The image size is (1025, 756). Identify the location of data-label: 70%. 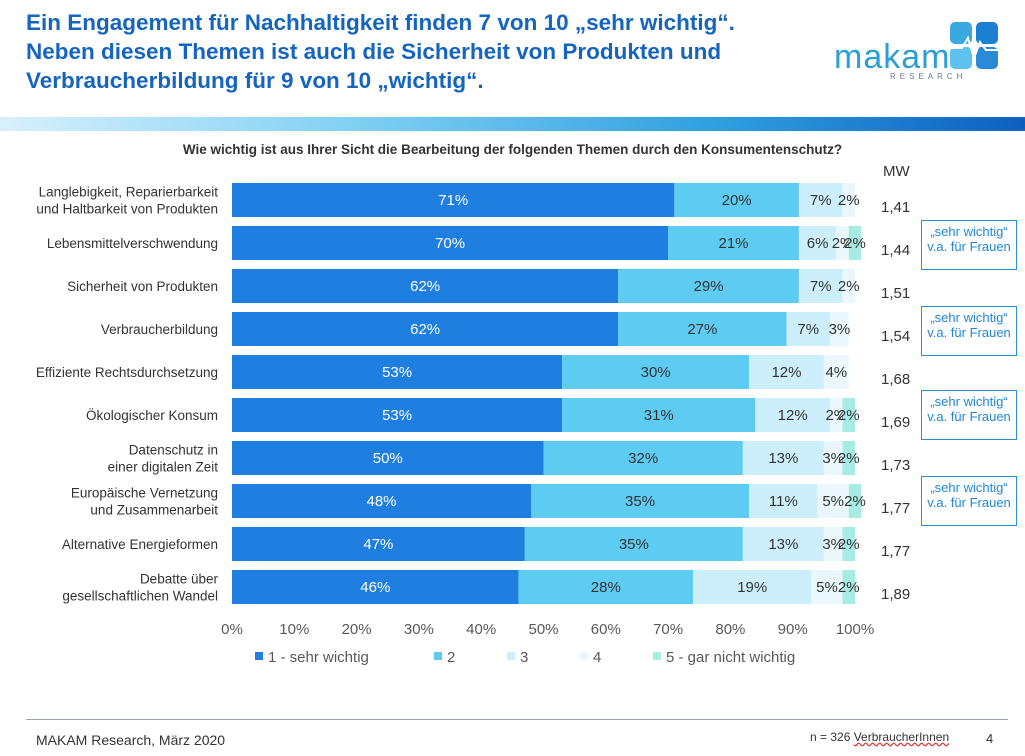
(450, 243).